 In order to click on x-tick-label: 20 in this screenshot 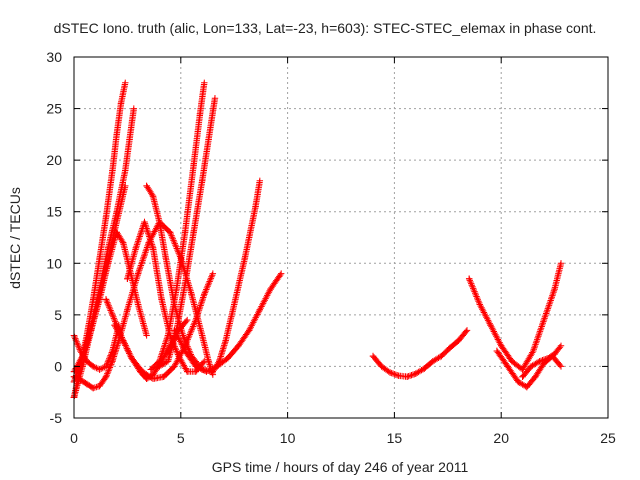, I will do `click(501, 438)`.